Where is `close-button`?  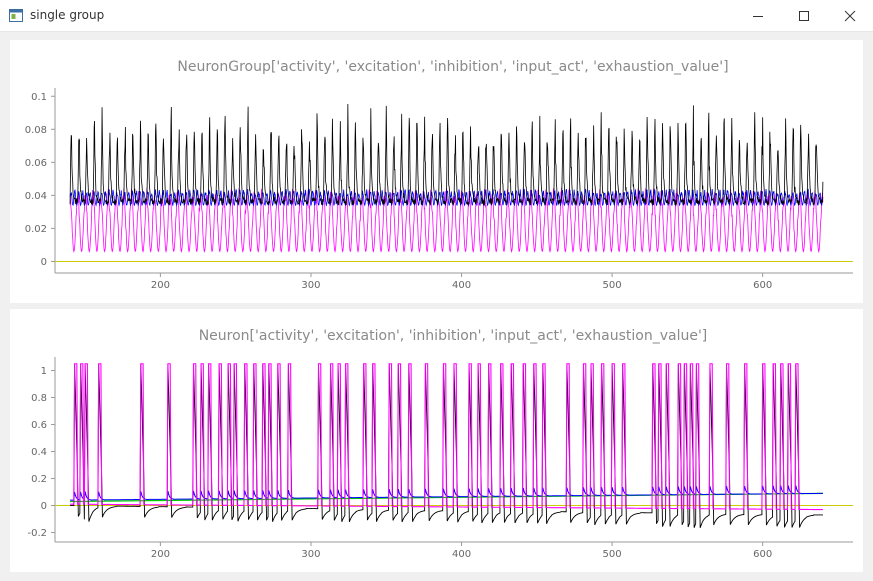 close-button is located at coordinates (850, 15).